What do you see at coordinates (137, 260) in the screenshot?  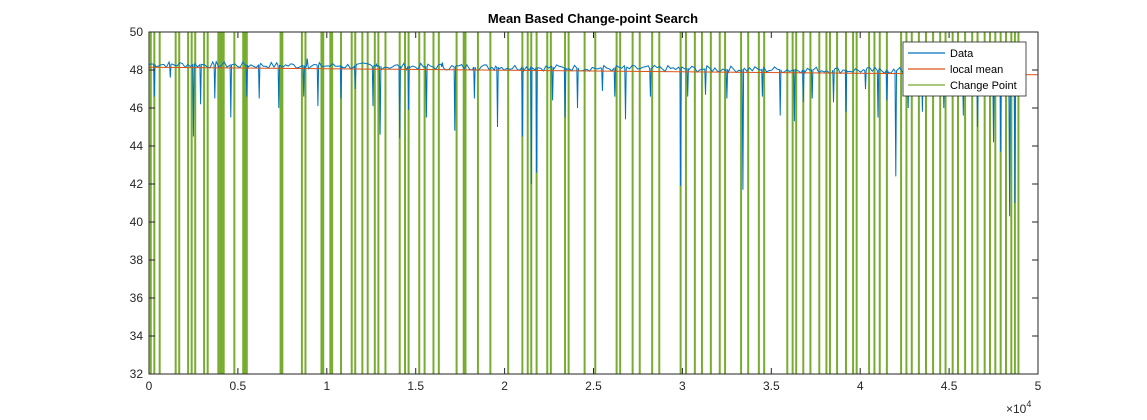 I see `y-tick-label: 38` at bounding box center [137, 260].